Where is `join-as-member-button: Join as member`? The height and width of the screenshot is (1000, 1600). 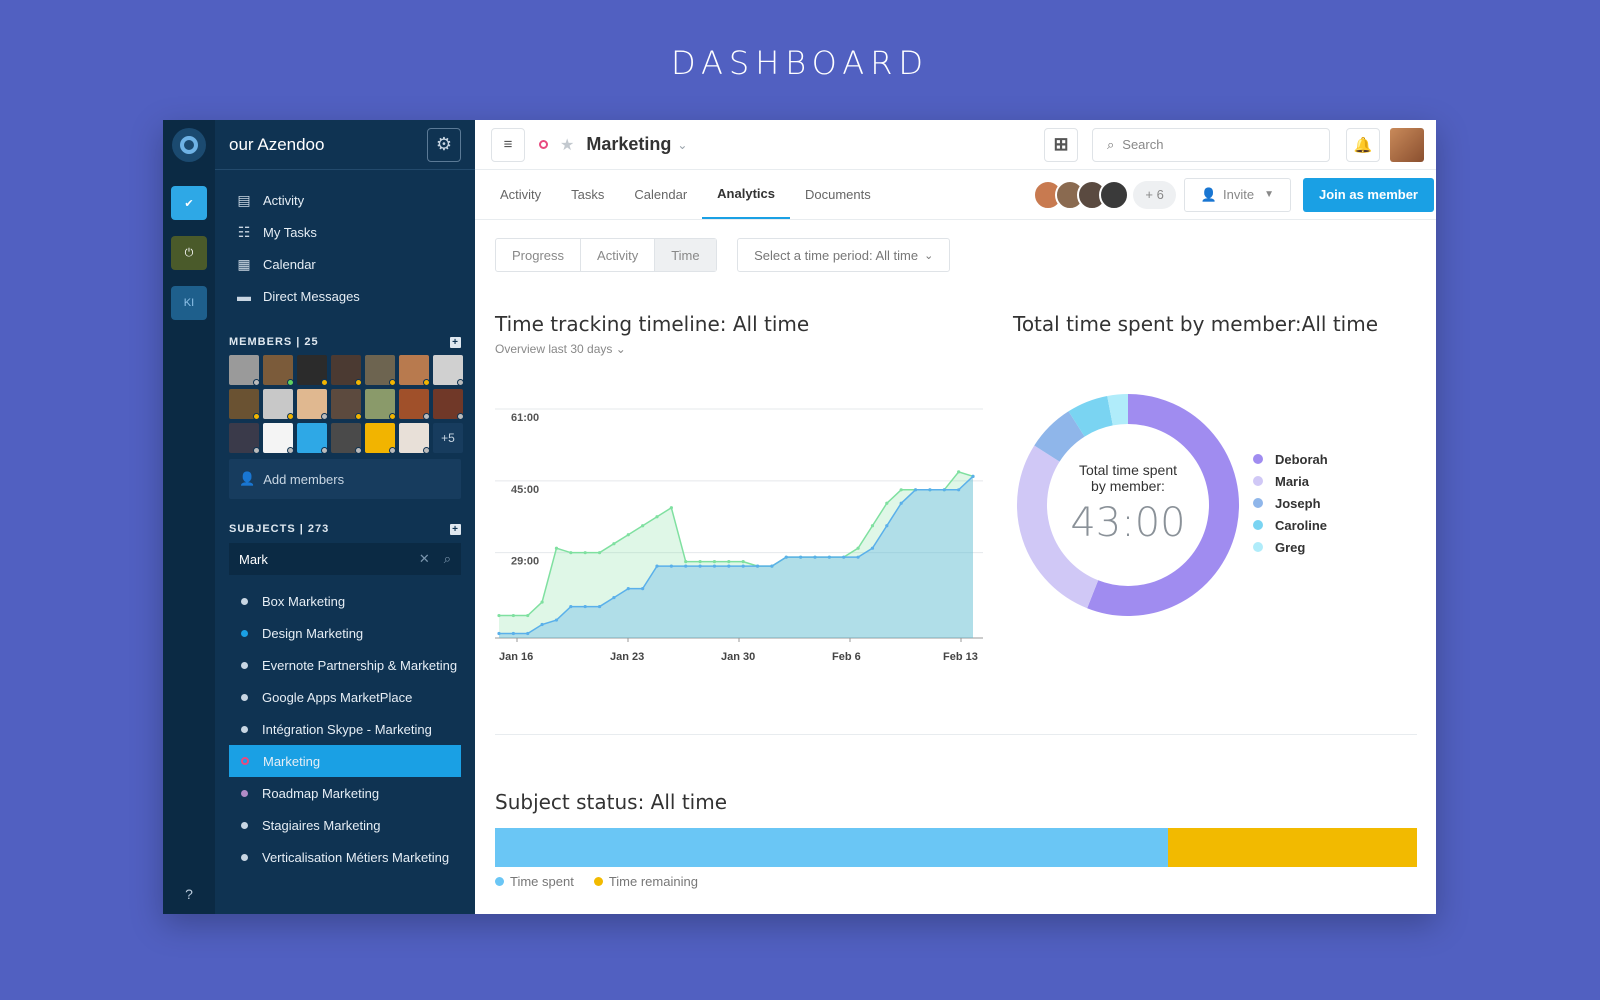 join-as-member-button: Join as member is located at coordinates (1368, 194).